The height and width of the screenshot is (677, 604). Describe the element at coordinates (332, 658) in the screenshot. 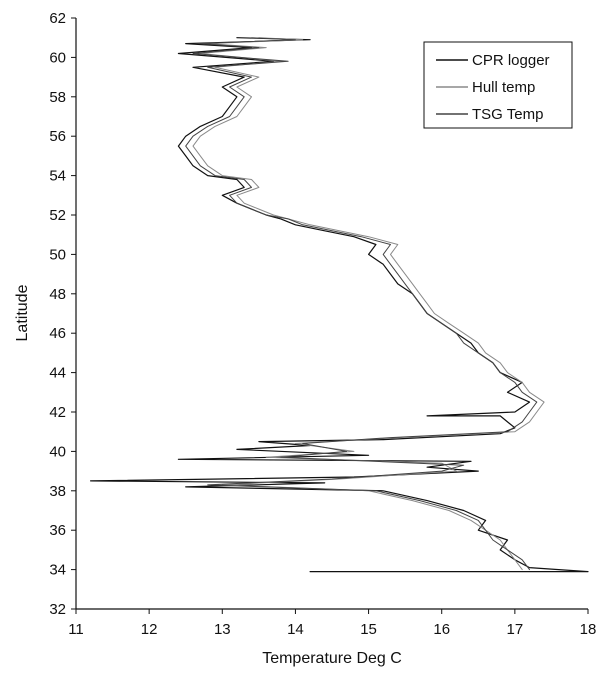

I see `x-axis-label: Temperature Deg C` at that location.